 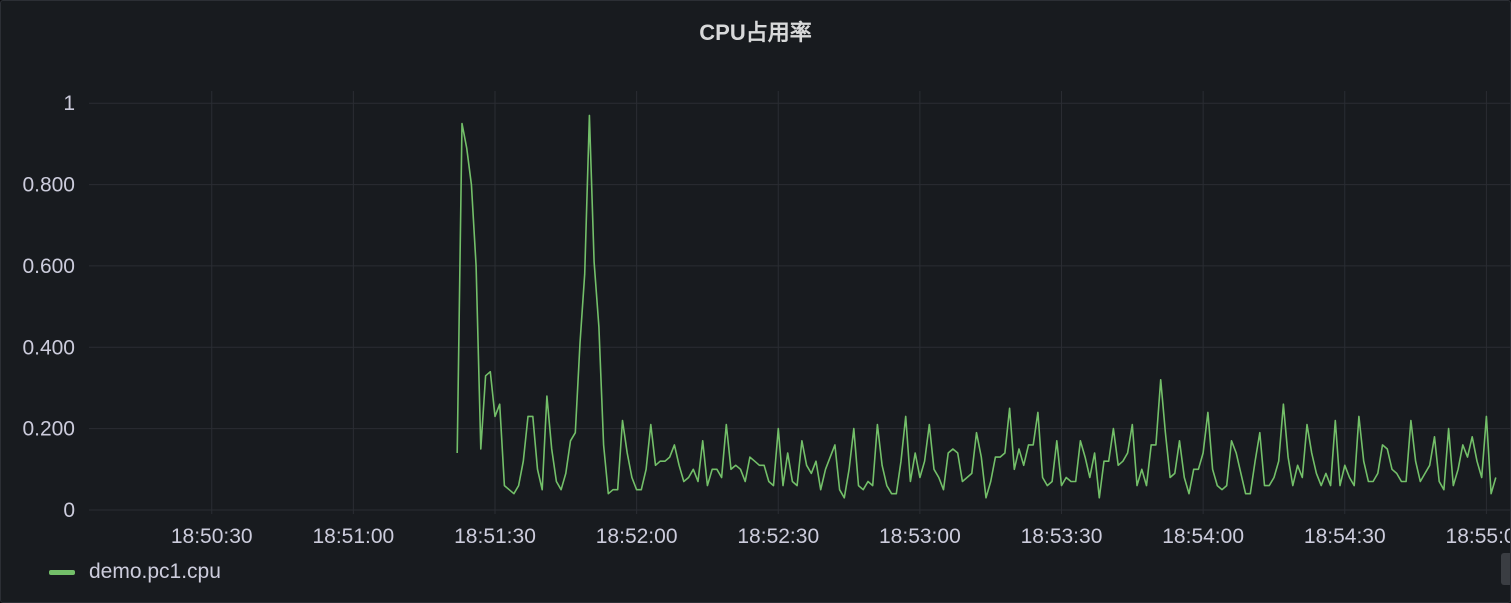 What do you see at coordinates (1505, 569) in the screenshot?
I see `legend-scroll-handle` at bounding box center [1505, 569].